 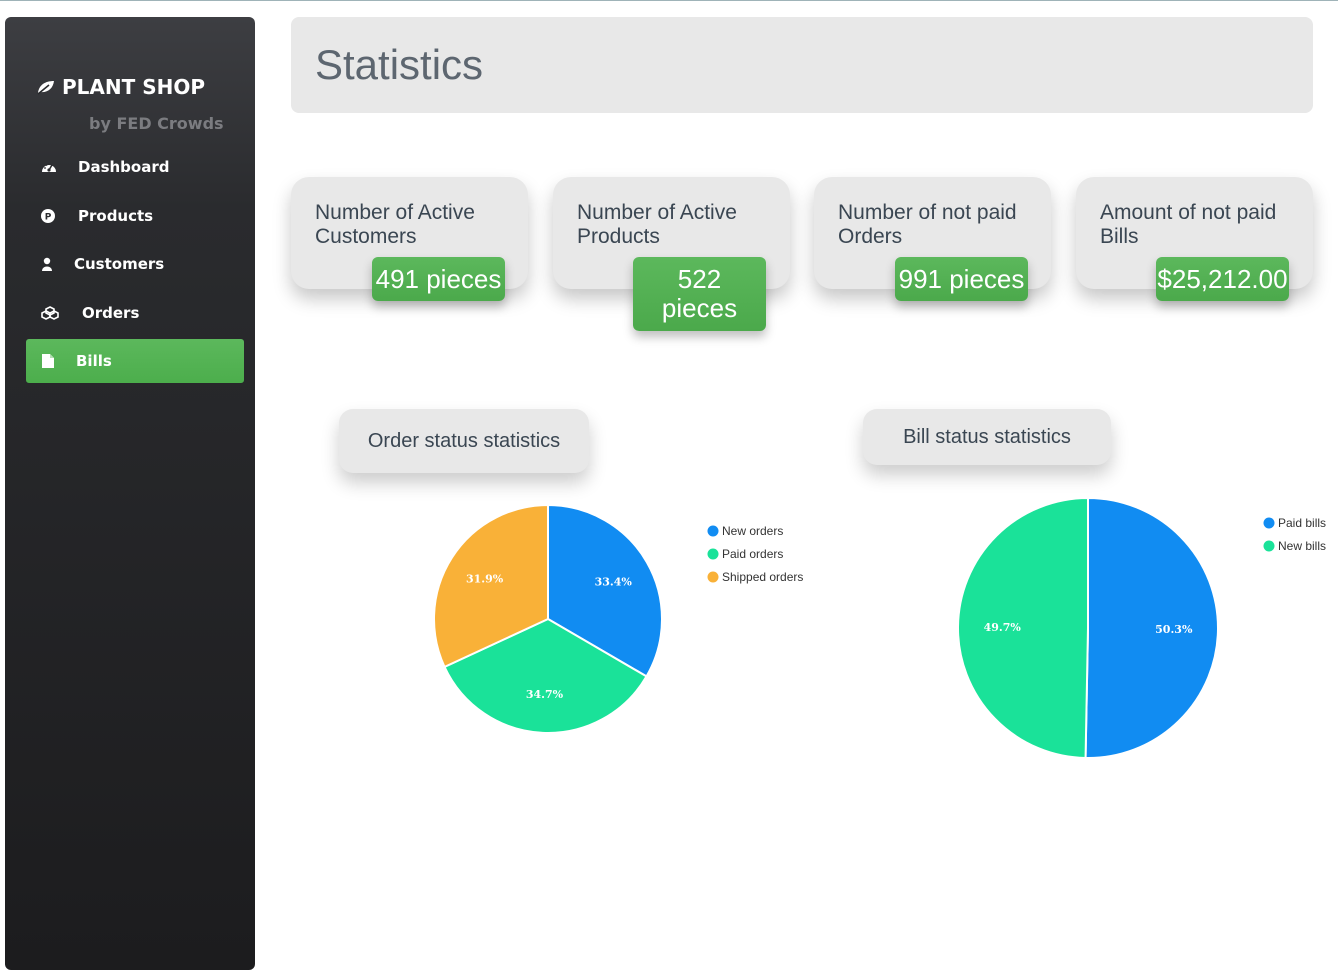 I want to click on order-status-legend: New orders Paid orders Shipped orders, so click(x=755, y=554).